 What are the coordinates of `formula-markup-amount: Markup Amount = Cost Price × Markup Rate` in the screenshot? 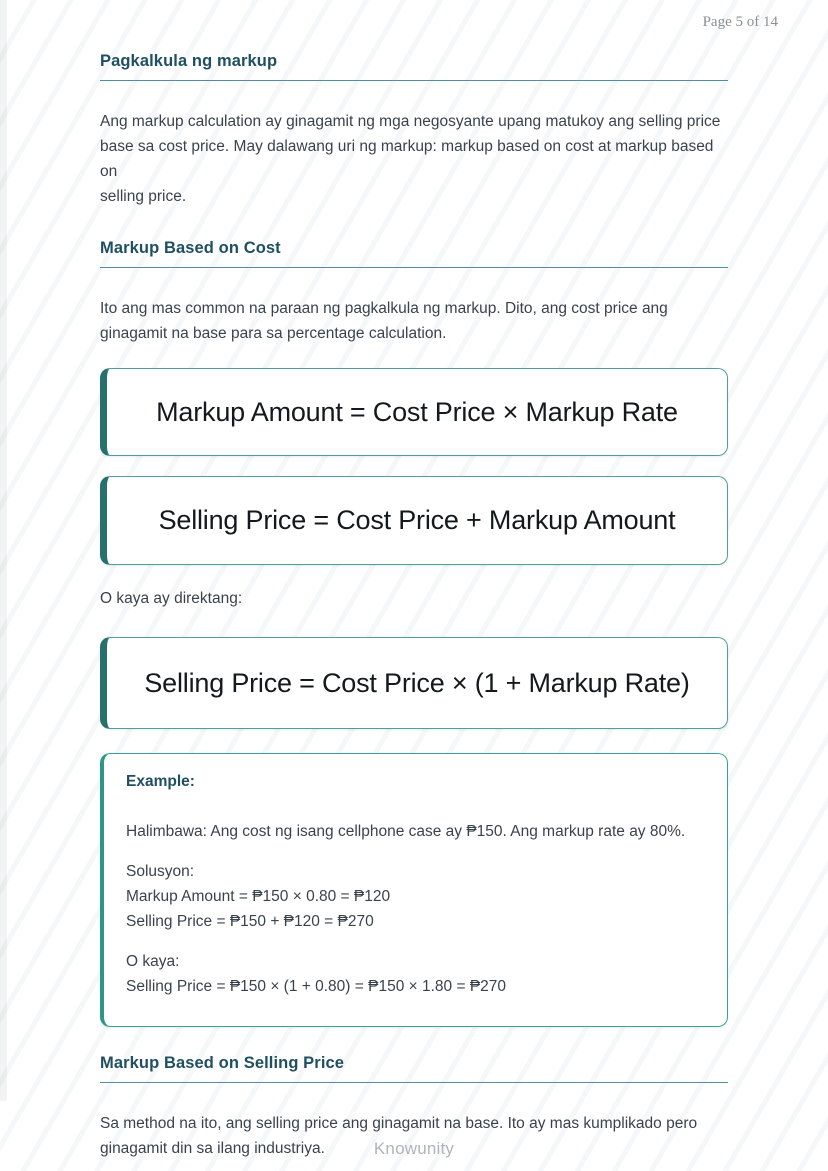 It's located at (417, 411).